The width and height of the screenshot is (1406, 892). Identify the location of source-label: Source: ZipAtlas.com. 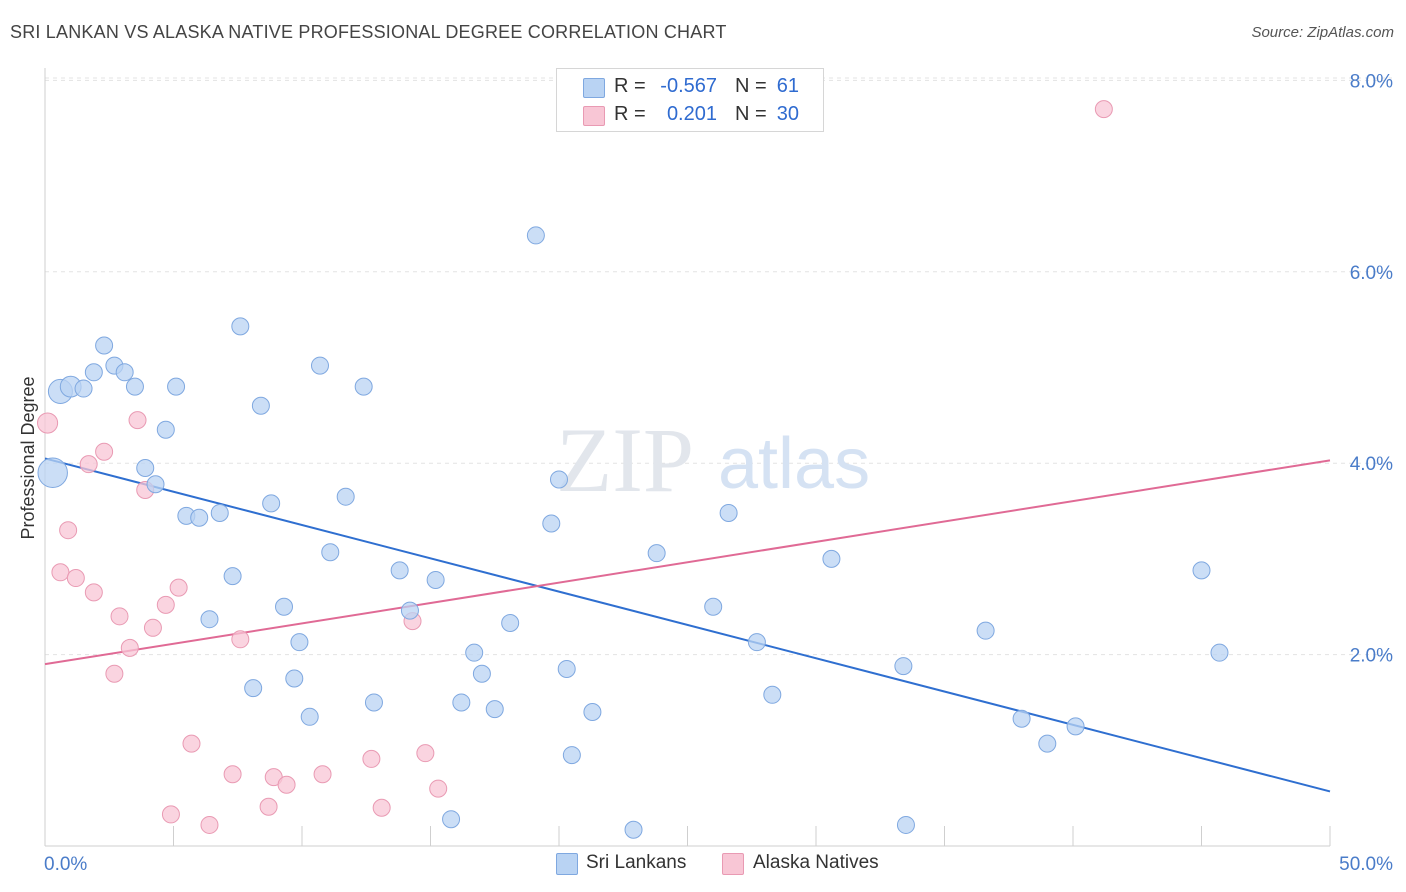
(1322, 32).